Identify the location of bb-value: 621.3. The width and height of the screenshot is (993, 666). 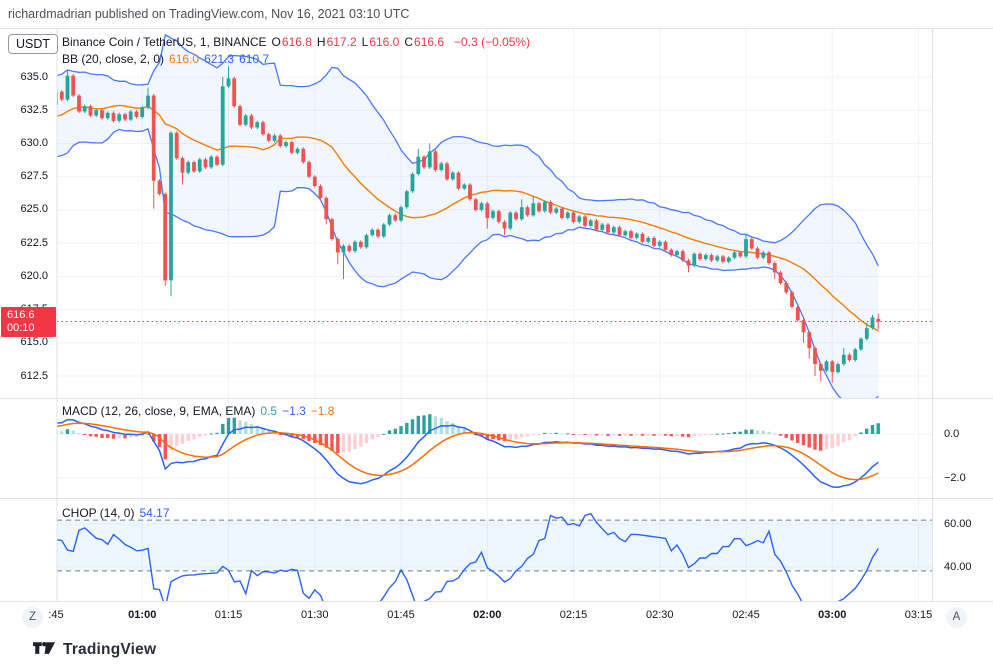
(219, 59).